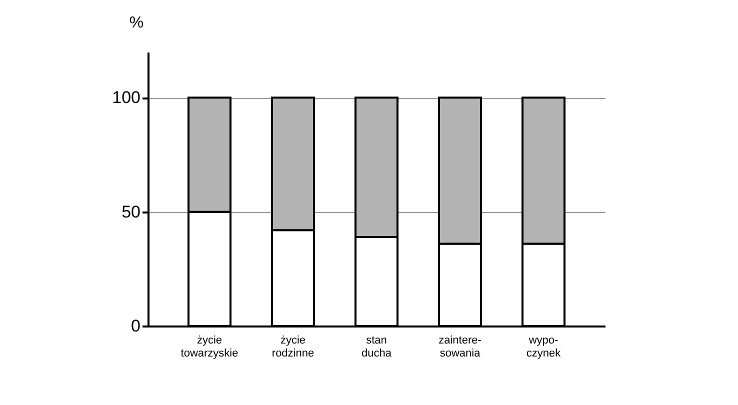 Image resolution: width=738 pixels, height=405 pixels. What do you see at coordinates (209, 347) in the screenshot?
I see `x-tick-label: życie towarzyskie` at bounding box center [209, 347].